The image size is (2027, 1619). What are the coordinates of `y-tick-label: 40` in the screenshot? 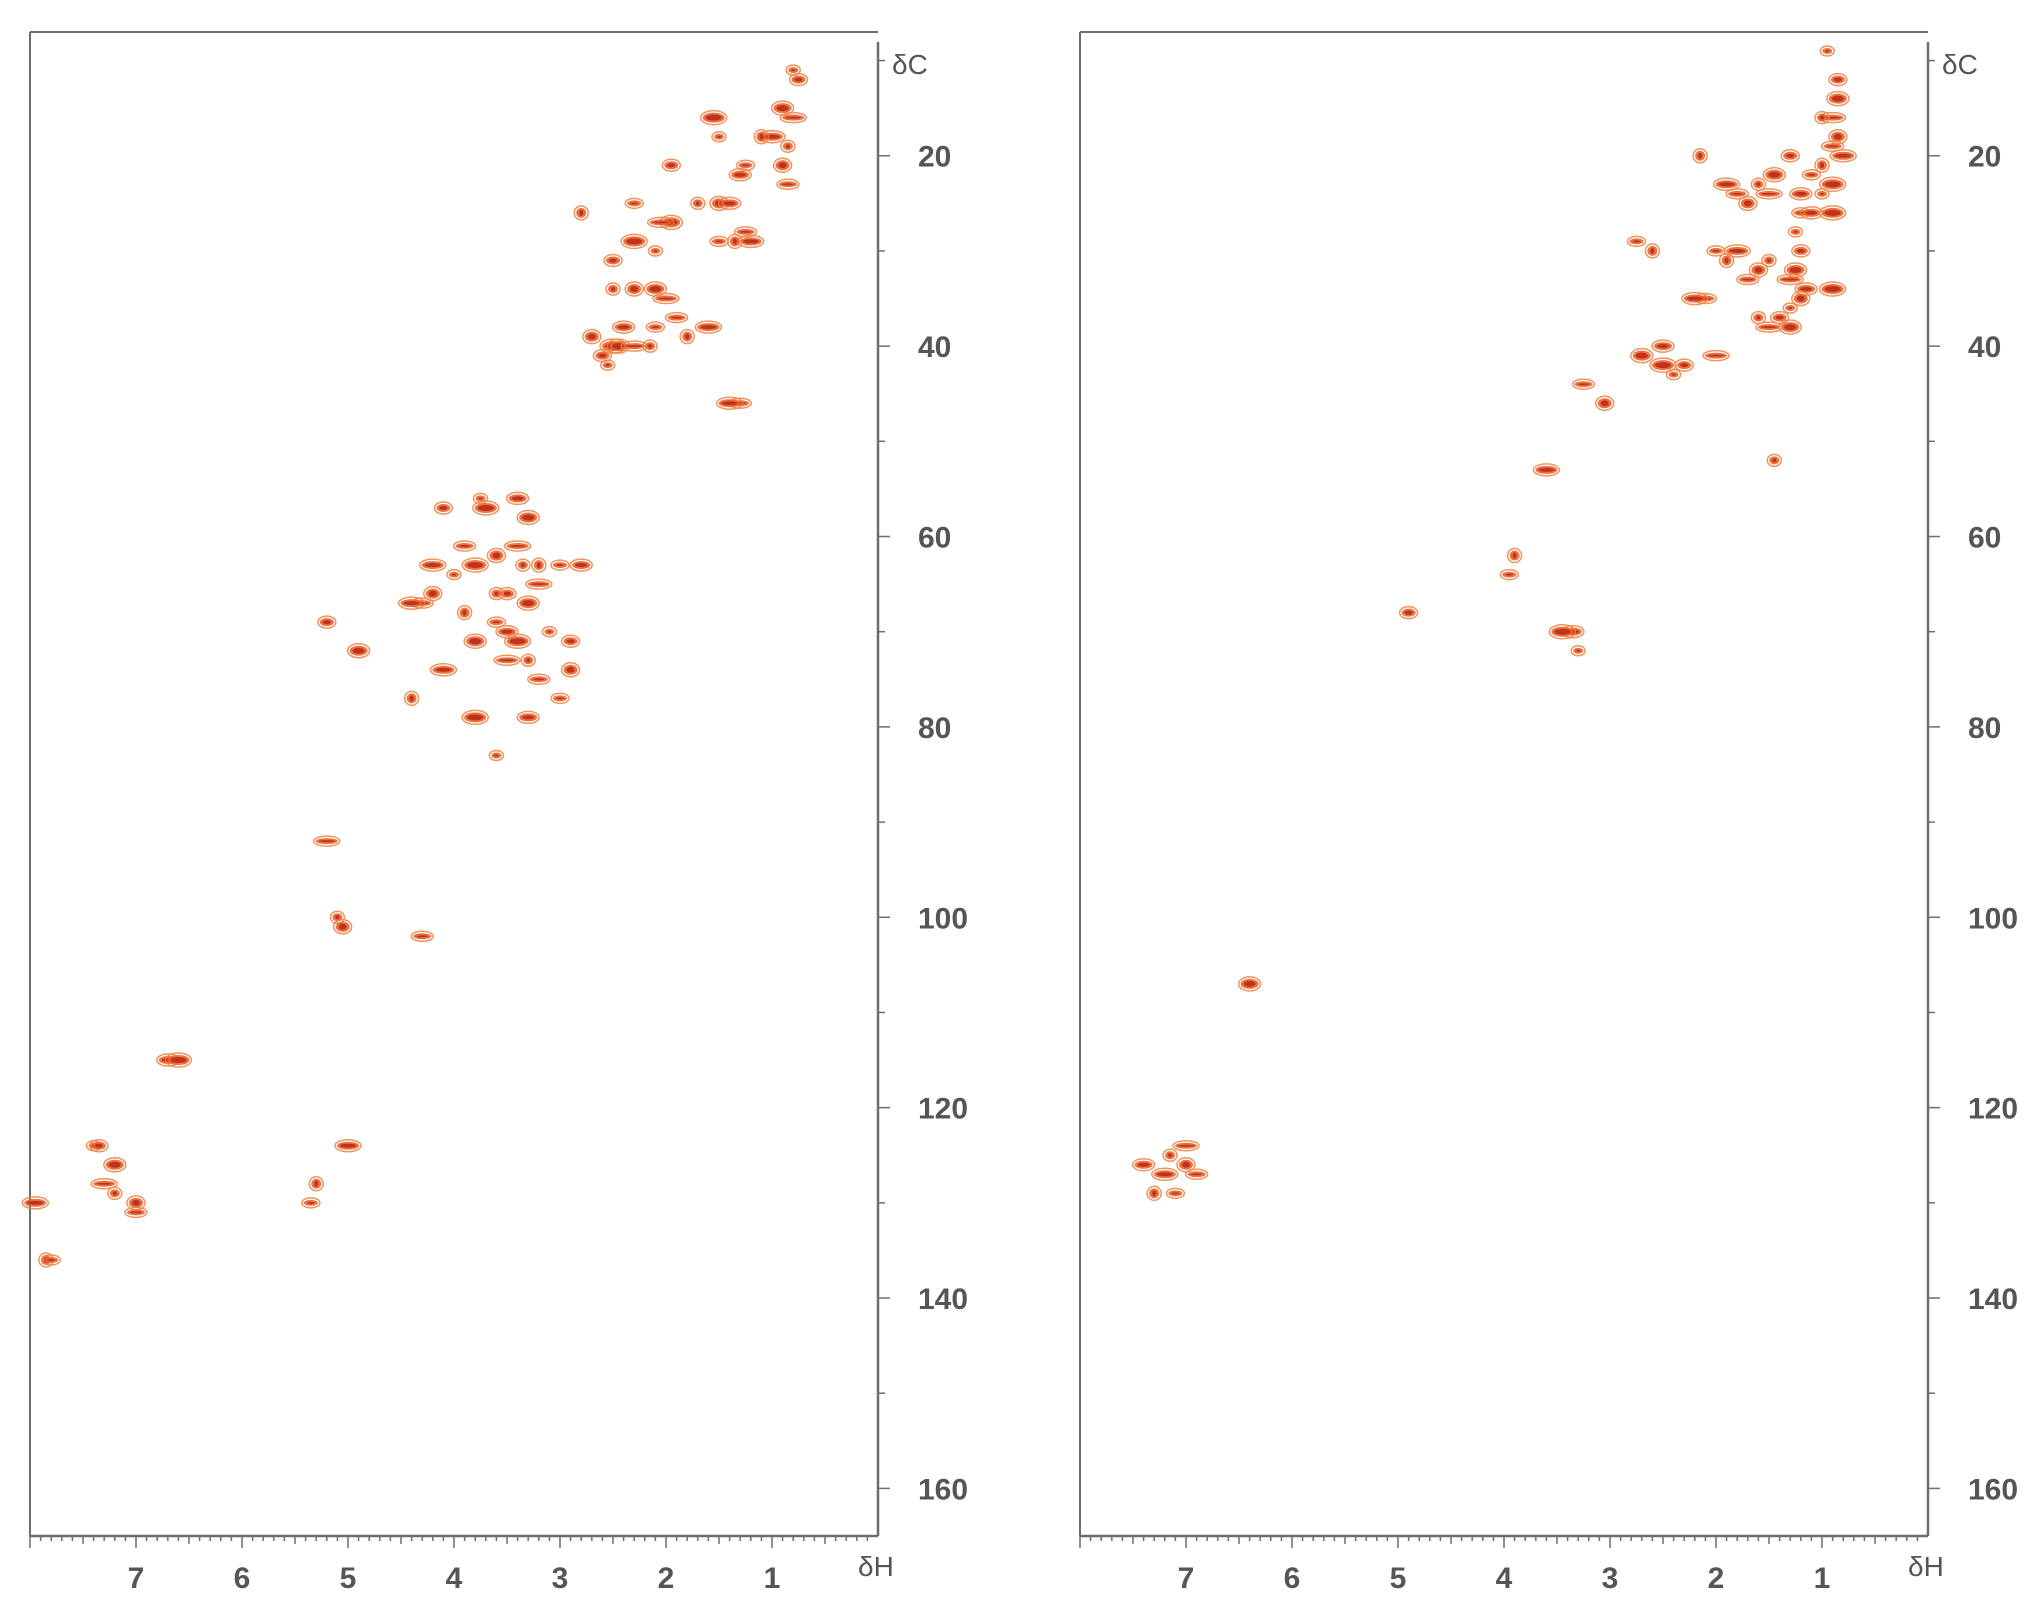 It's located at (934, 347).